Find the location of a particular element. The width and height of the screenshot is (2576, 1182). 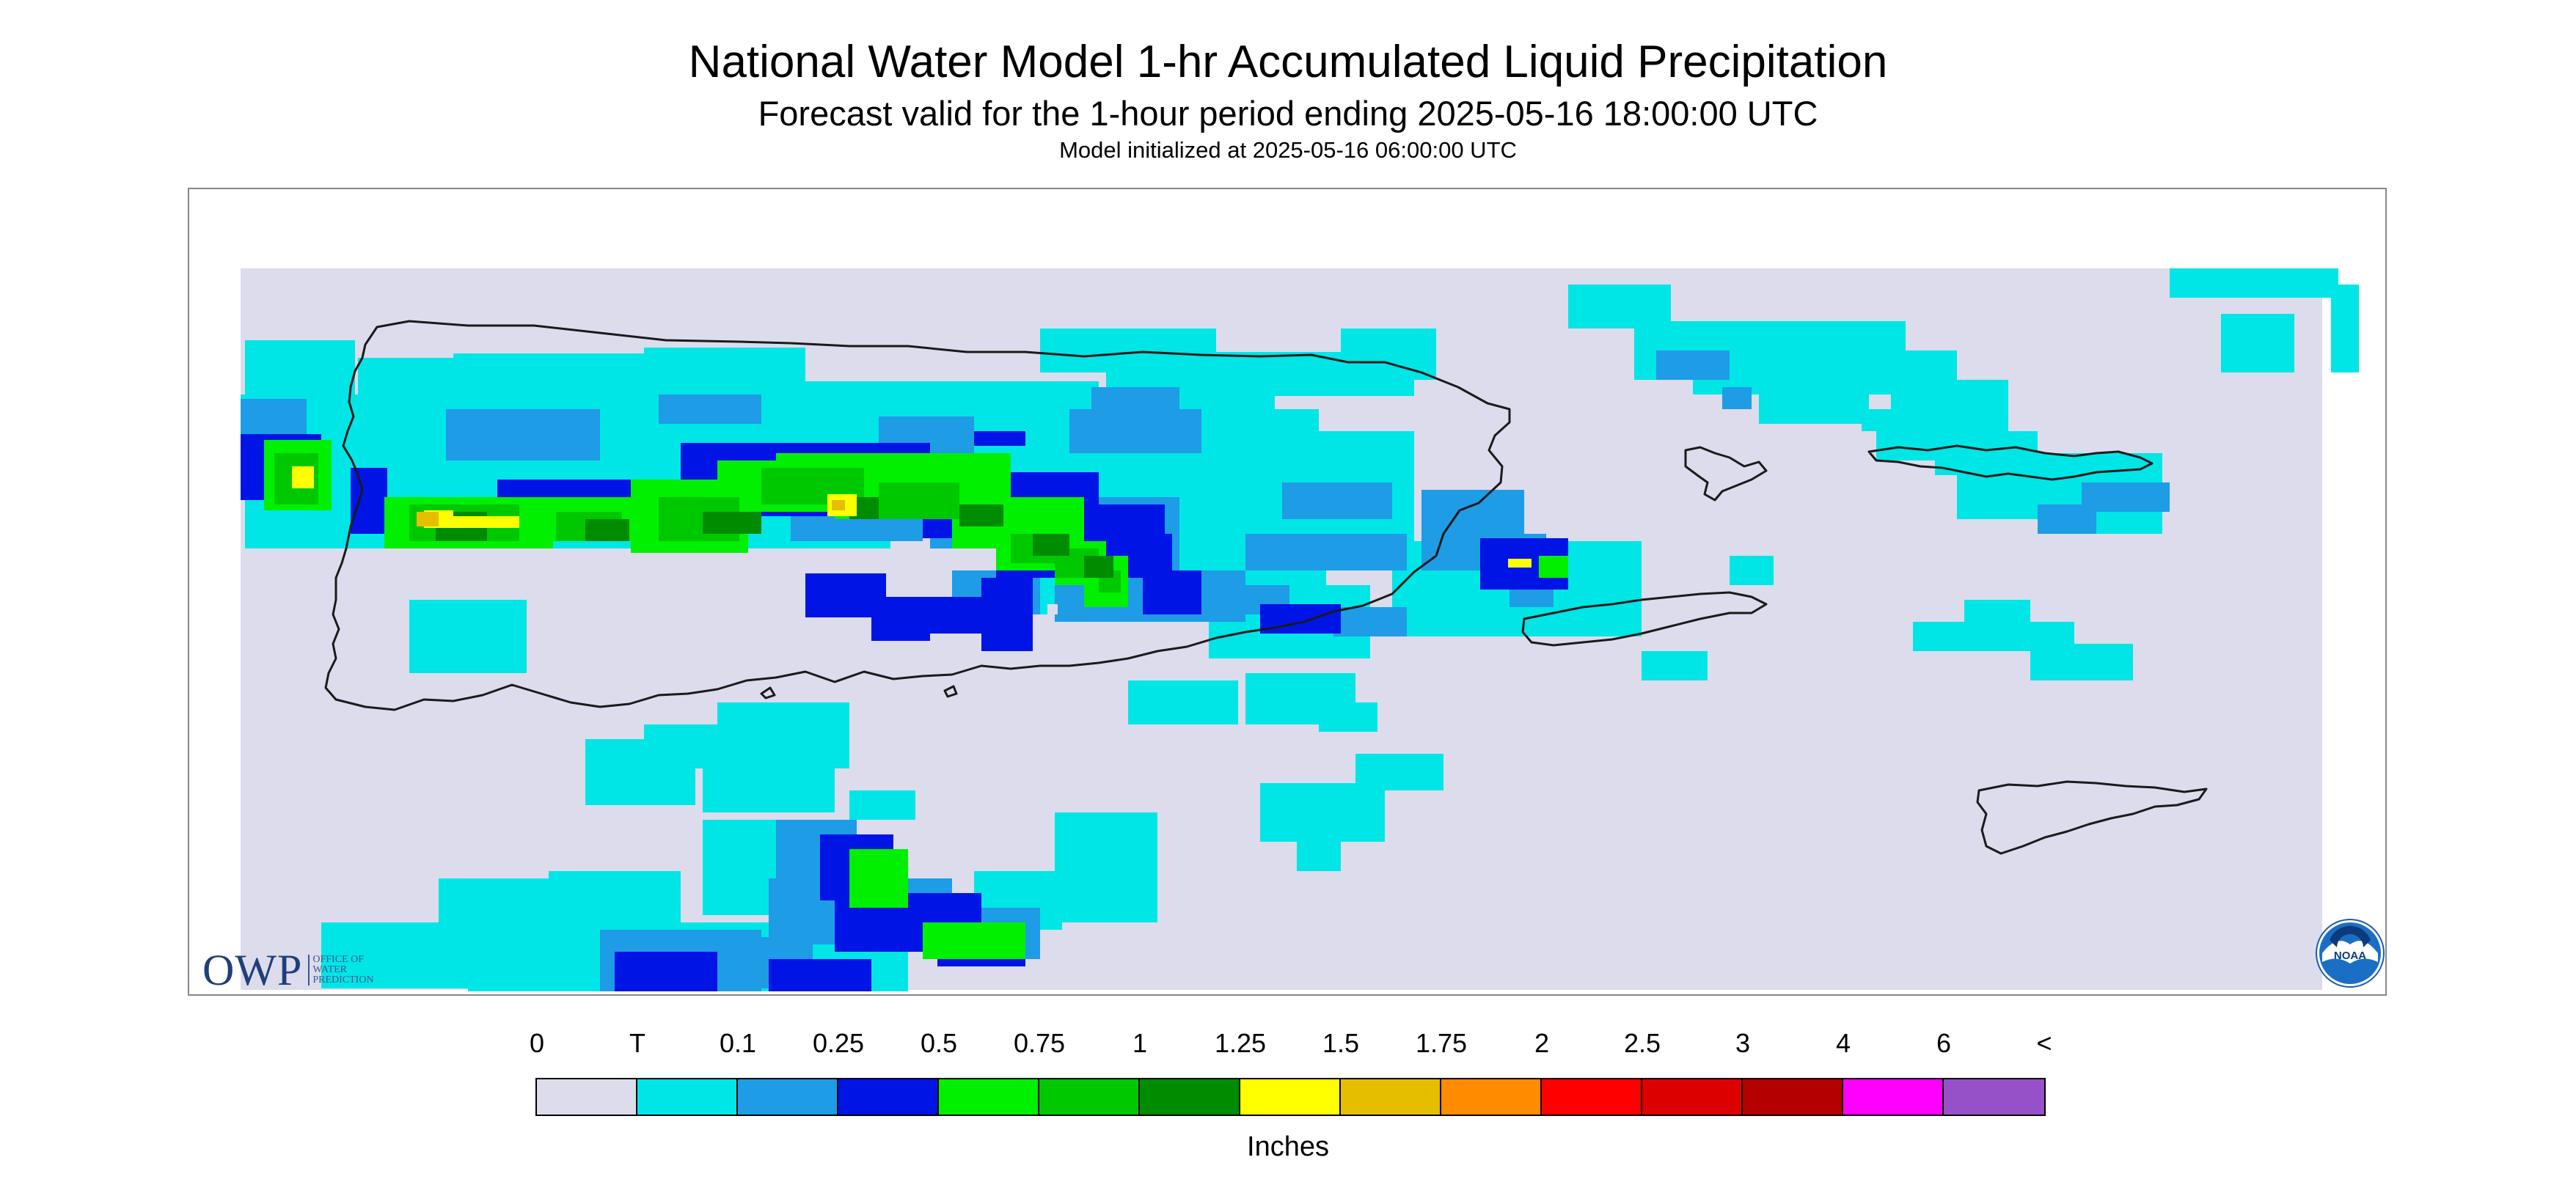

legend-tick-label: 0 is located at coordinates (537, 1043).